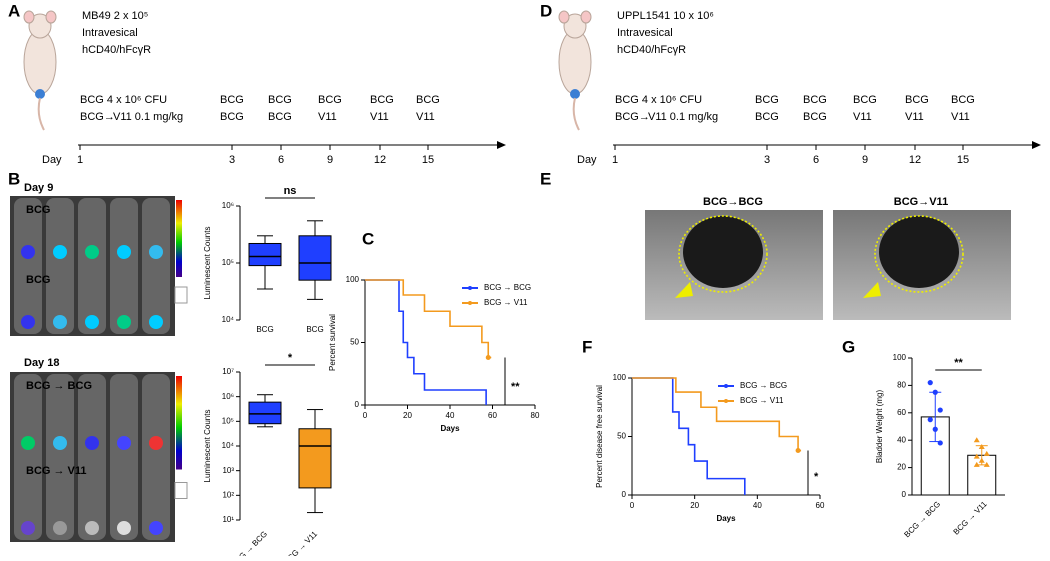 The width and height of the screenshot is (1050, 561). What do you see at coordinates (665, 16) in the screenshot?
I see `model: UPPL1541 10 x 10⁶` at bounding box center [665, 16].